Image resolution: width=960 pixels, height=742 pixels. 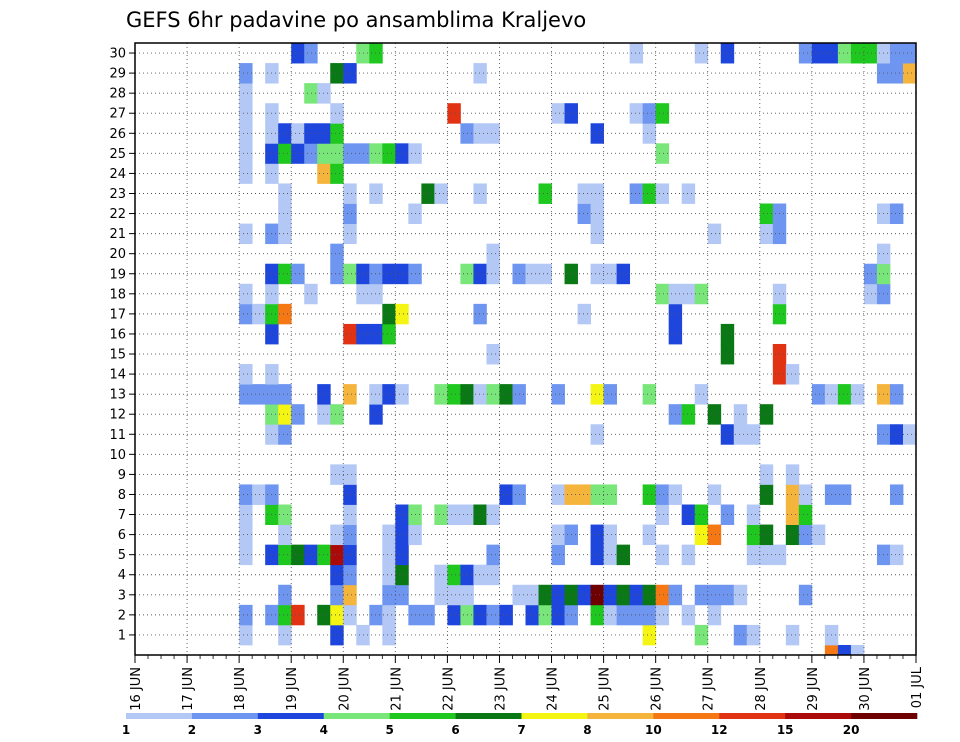 What do you see at coordinates (389, 730) in the screenshot?
I see `colorbar-label: 5` at bounding box center [389, 730].